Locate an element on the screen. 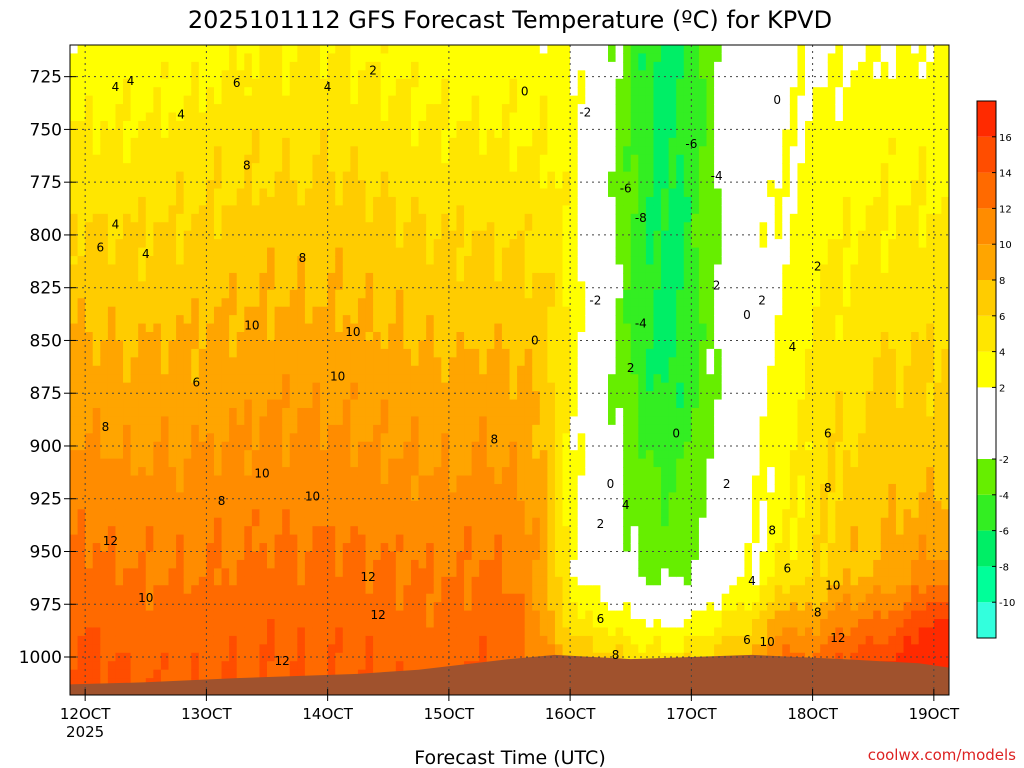 Image resolution: width=1024 pixels, height=768 pixels. temperature-cell-2045 is located at coordinates (271, 412).